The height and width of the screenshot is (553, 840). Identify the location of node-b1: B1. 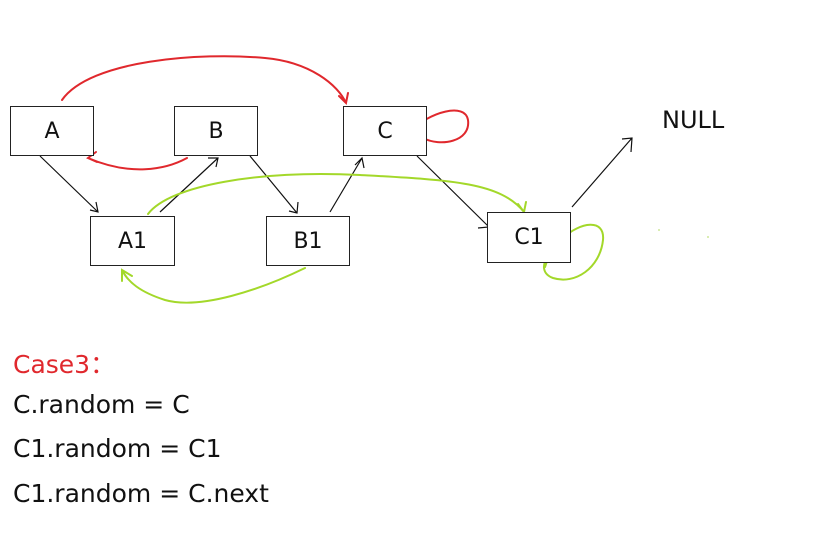
(308, 241).